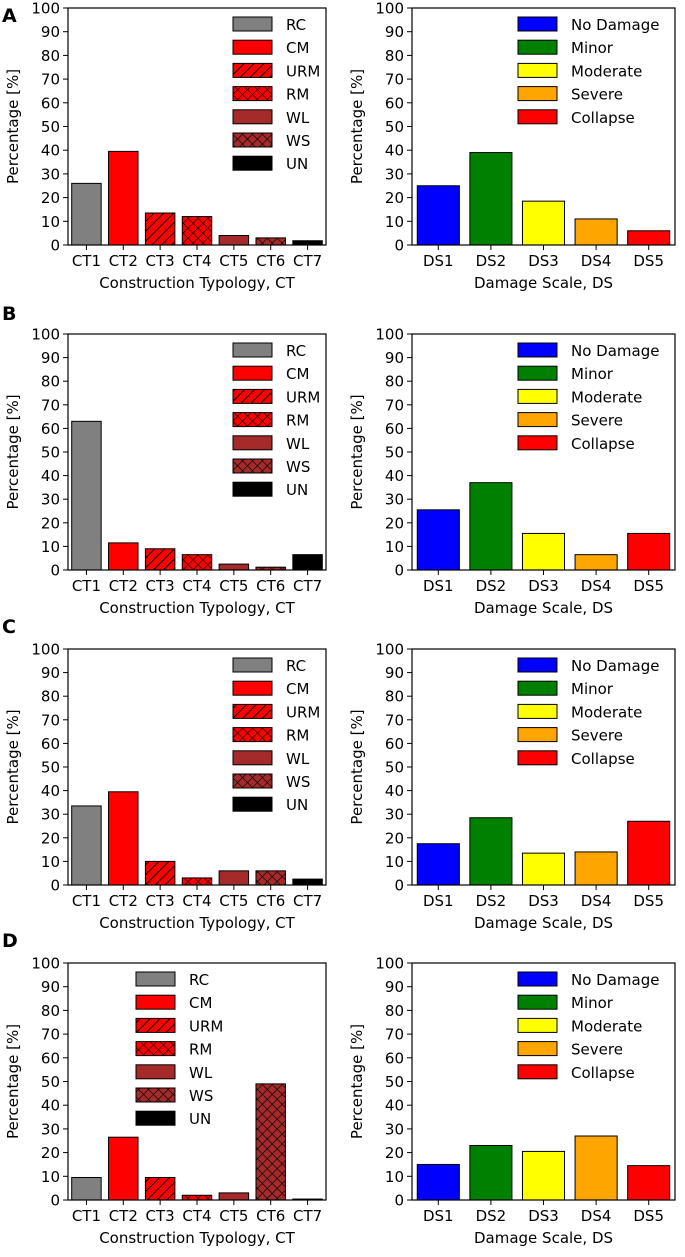  Describe the element at coordinates (649, 551) in the screenshot. I see `bar-ds5` at that location.